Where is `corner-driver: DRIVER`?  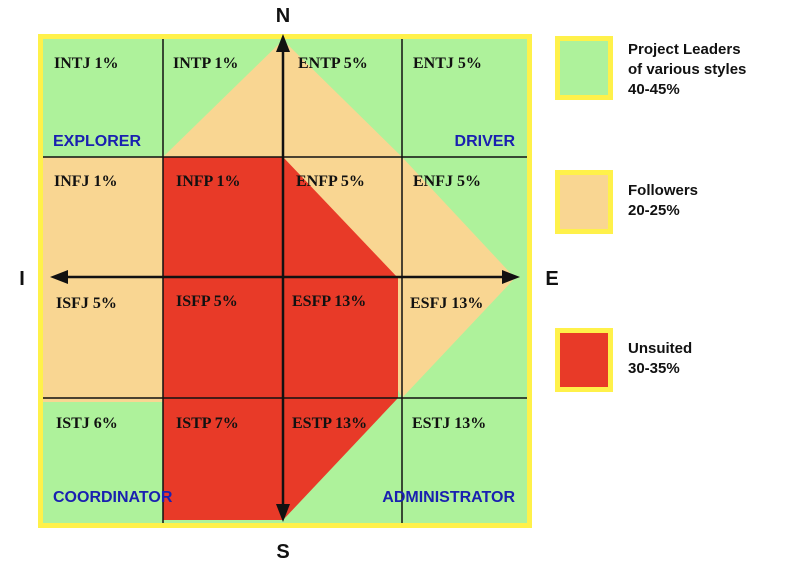
corner-driver: DRIVER is located at coordinates (485, 141).